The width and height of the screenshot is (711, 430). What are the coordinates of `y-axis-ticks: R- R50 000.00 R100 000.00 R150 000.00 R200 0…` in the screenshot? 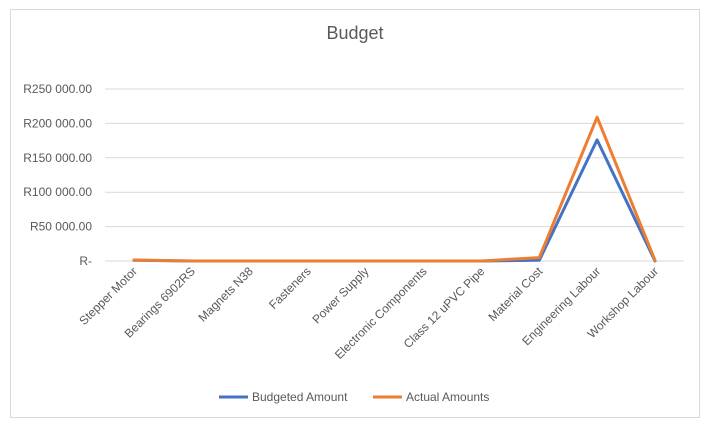 It's located at (57, 175).